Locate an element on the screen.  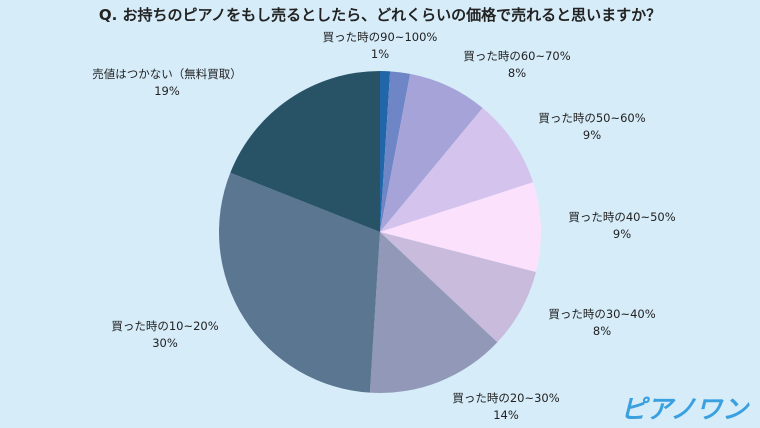
slice-percent-7: 19% is located at coordinates (167, 91).